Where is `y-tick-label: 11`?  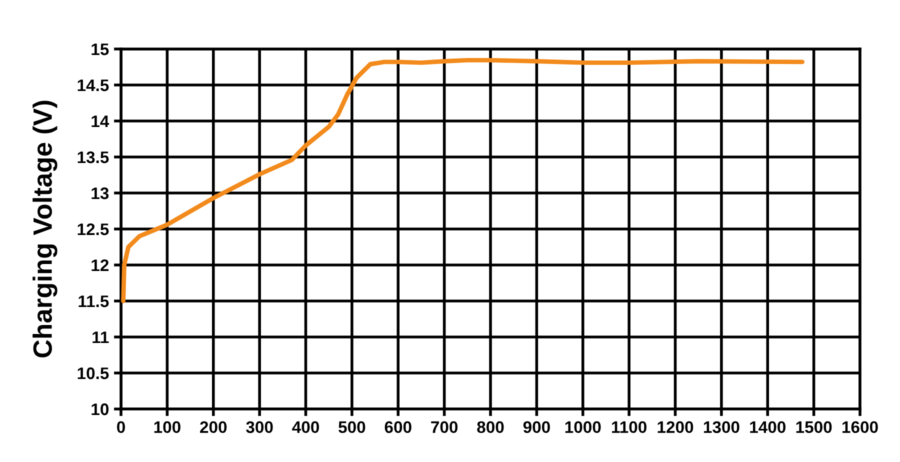
y-tick-label: 11 is located at coordinates (100, 338).